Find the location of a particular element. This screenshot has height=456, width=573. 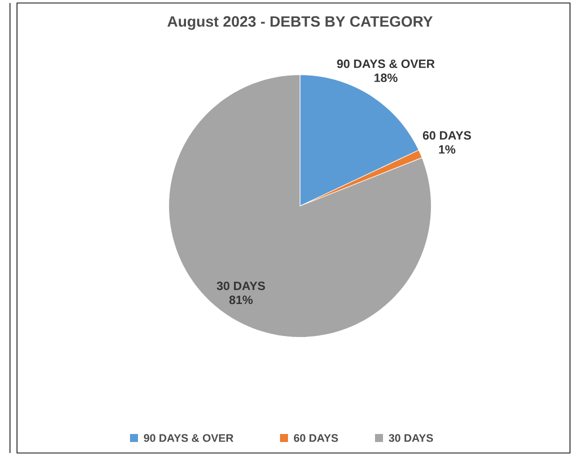

legend-label: 30 DAYS is located at coordinates (410, 438).